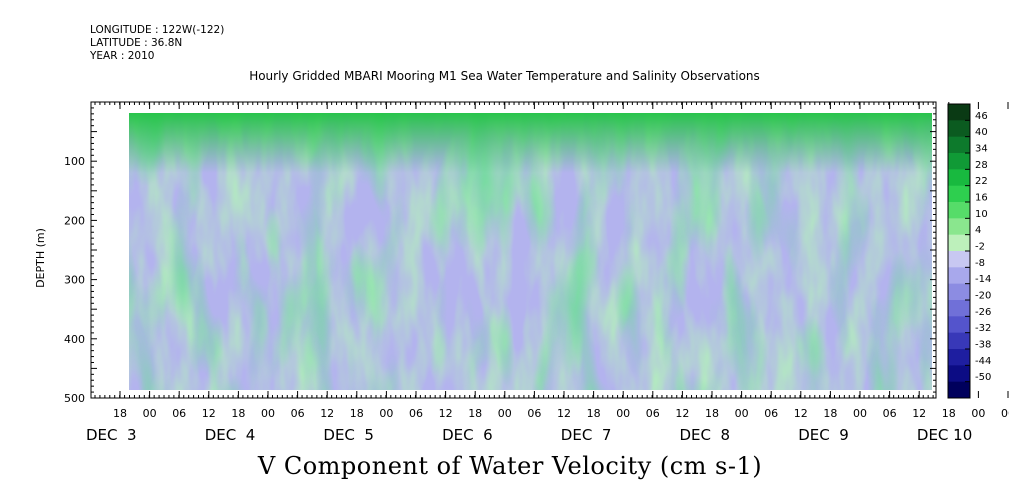 The width and height of the screenshot is (1009, 504). I want to click on colorbar-level-label: -32, so click(983, 328).